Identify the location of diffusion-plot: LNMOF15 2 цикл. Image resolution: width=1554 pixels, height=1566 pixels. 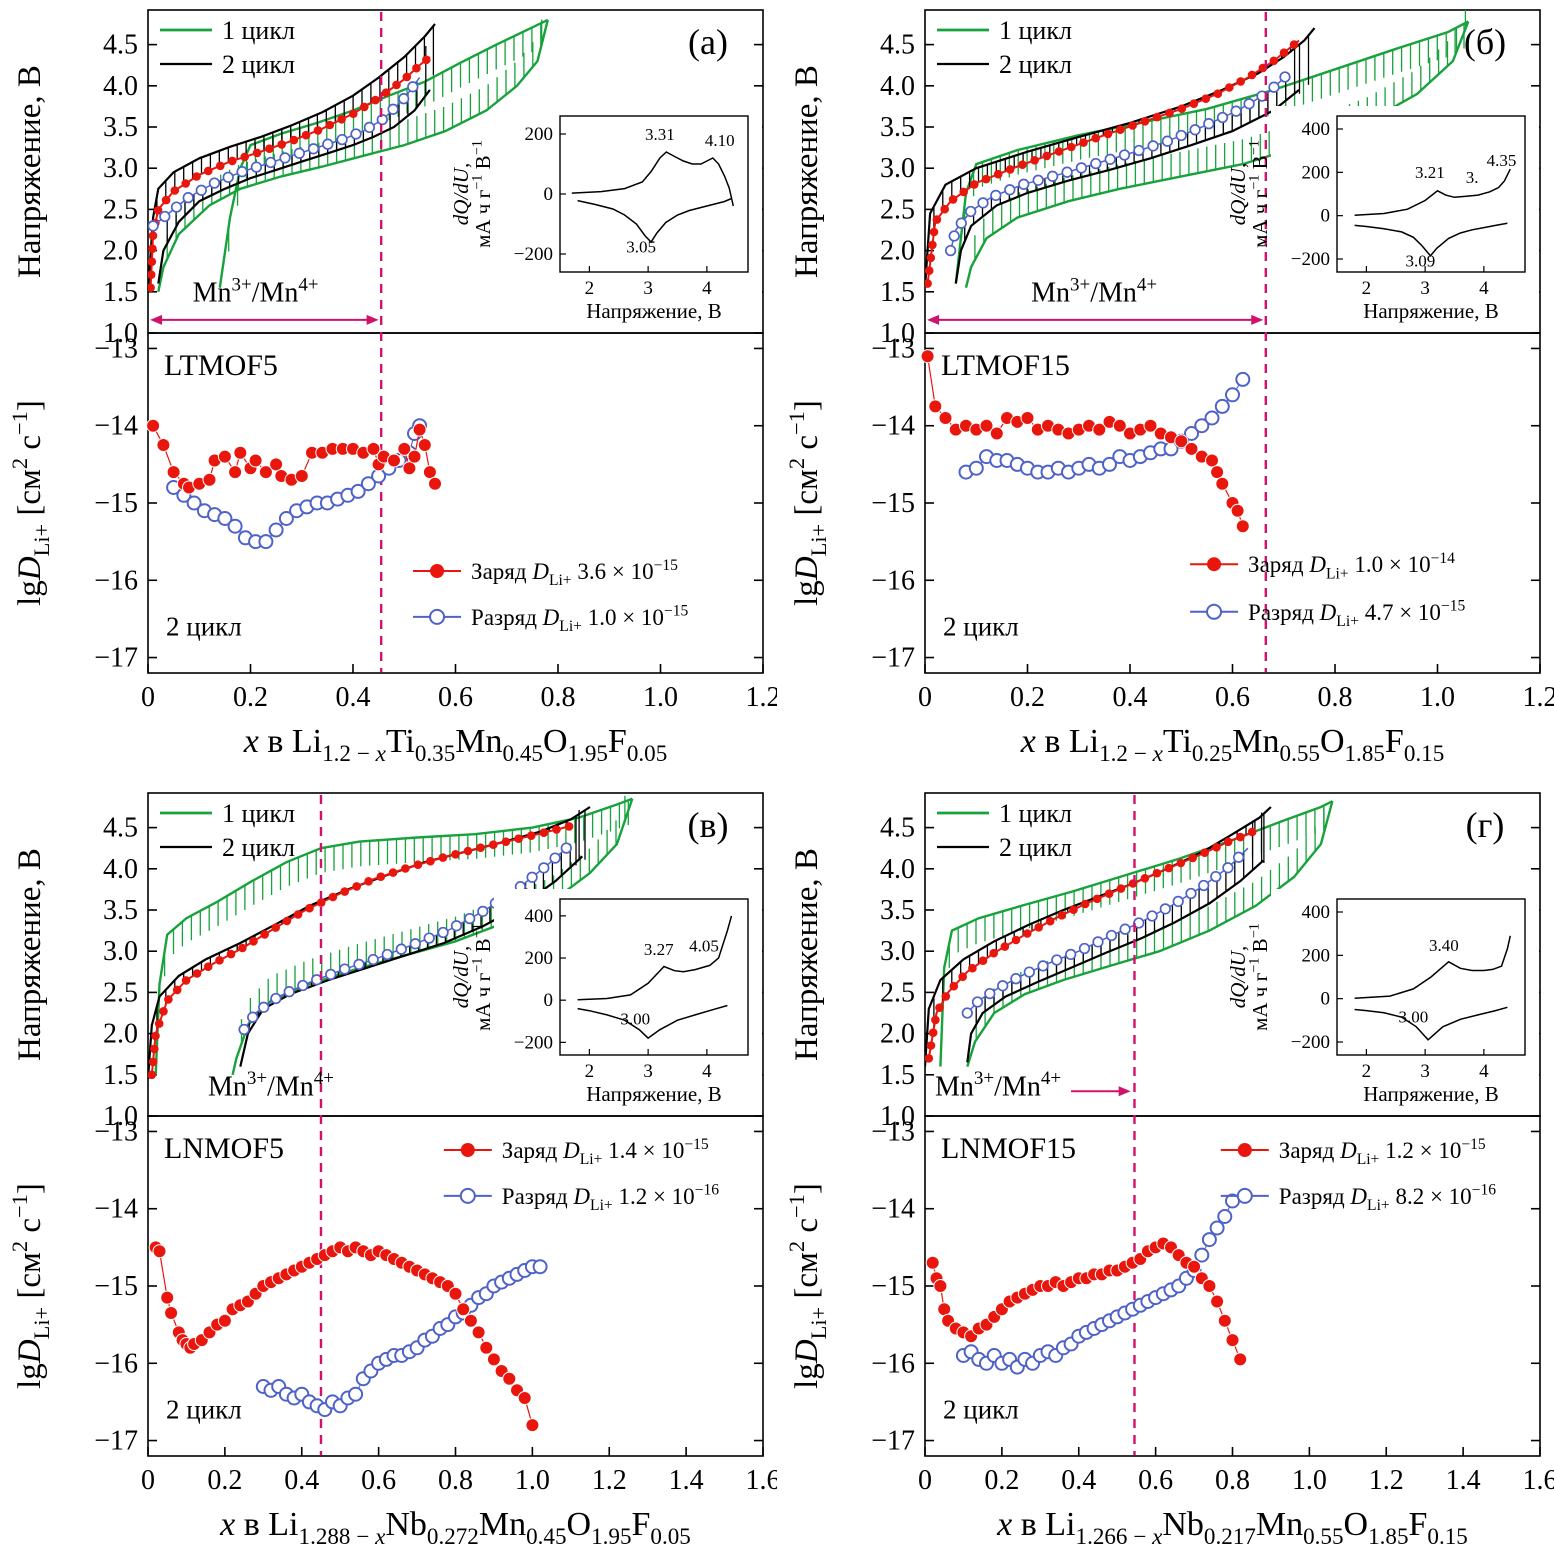
(1086, 1278).